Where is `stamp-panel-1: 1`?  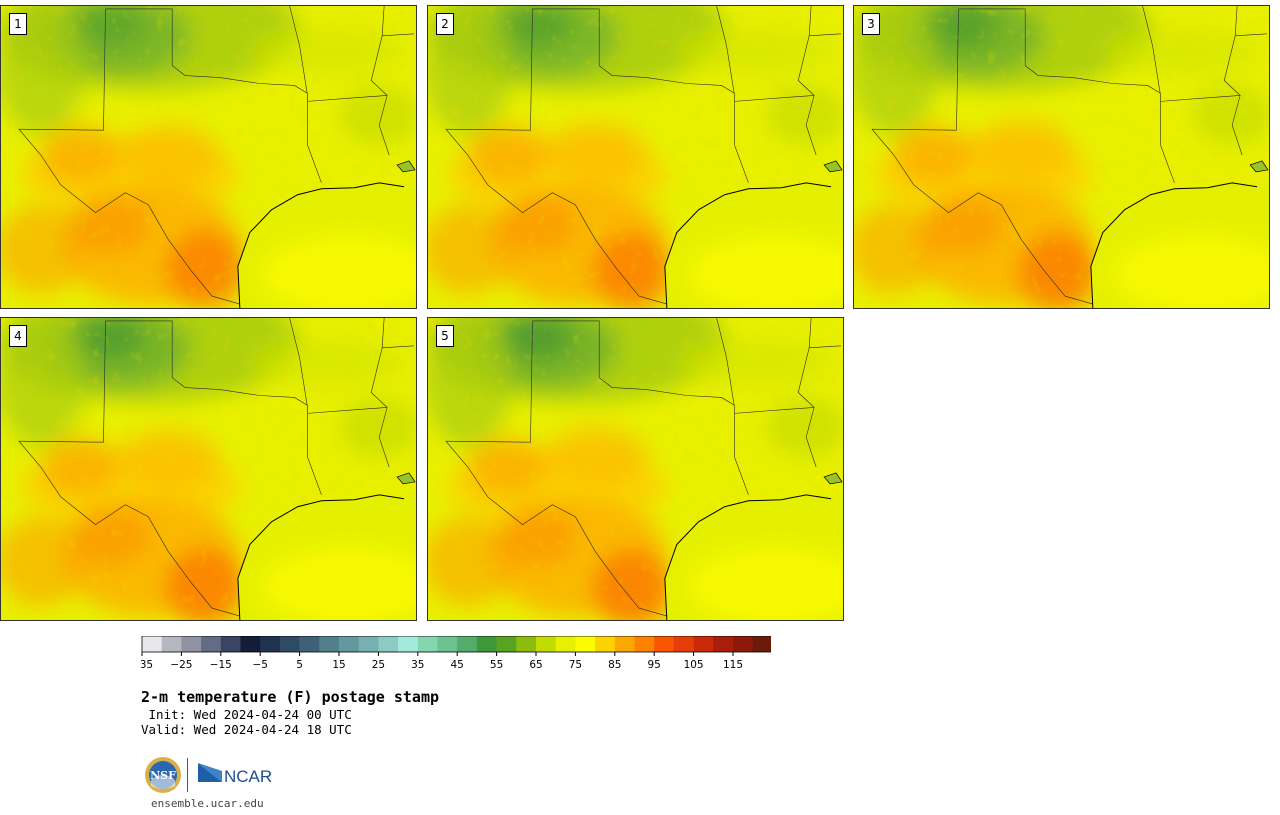 stamp-panel-1: 1 is located at coordinates (208, 157).